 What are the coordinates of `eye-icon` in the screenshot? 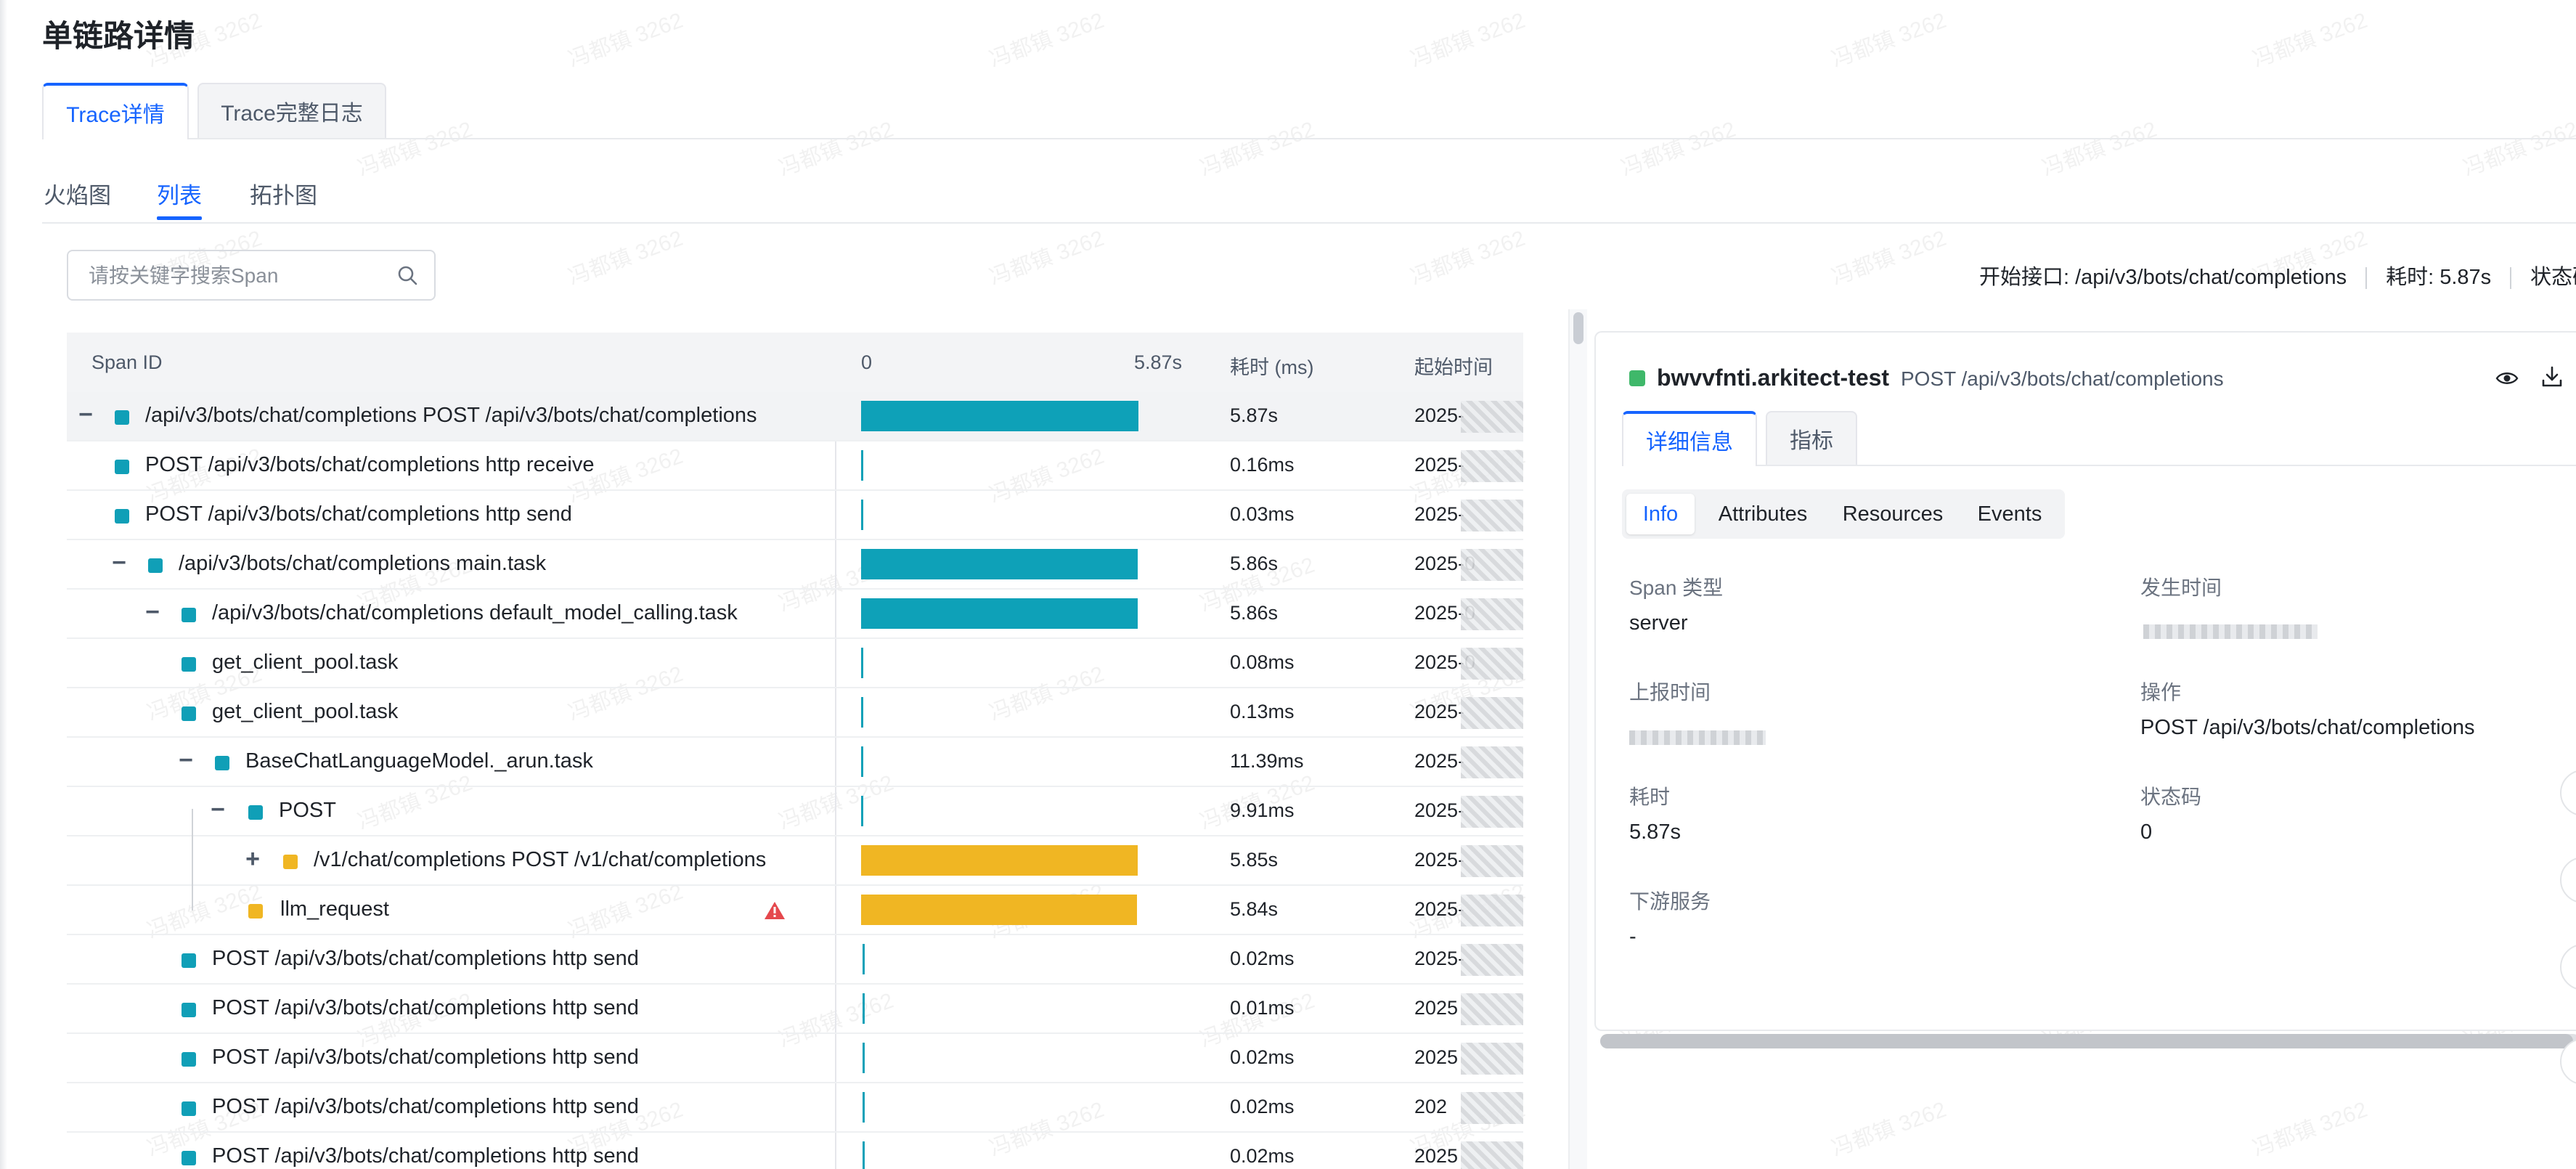 It's located at (2507, 378).